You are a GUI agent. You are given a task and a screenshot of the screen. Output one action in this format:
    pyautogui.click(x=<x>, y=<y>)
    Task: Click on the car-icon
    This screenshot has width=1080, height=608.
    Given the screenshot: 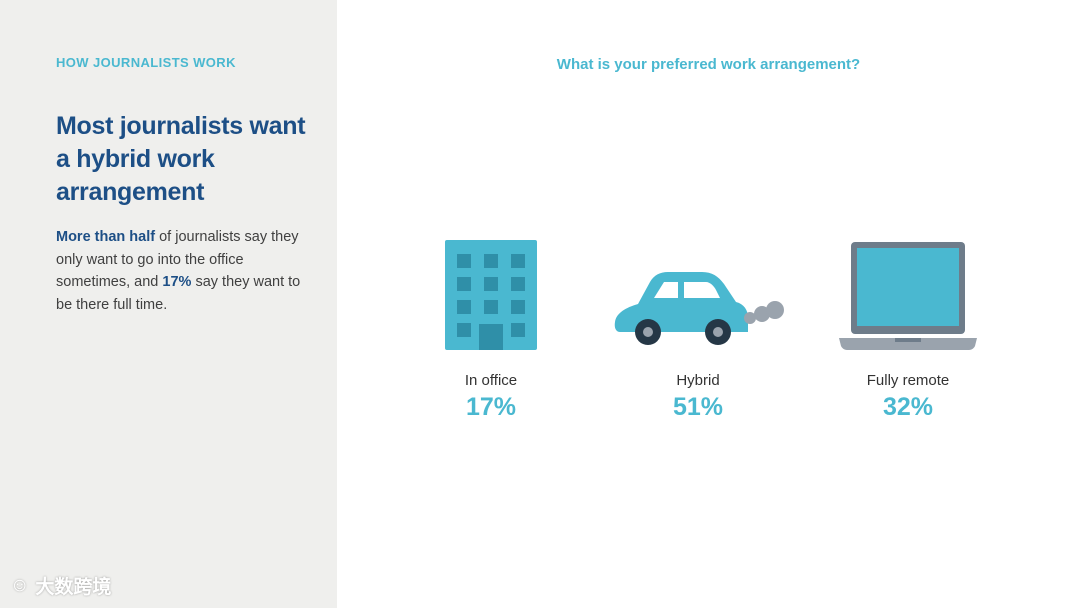 What is the action you would take?
    pyautogui.click(x=699, y=308)
    